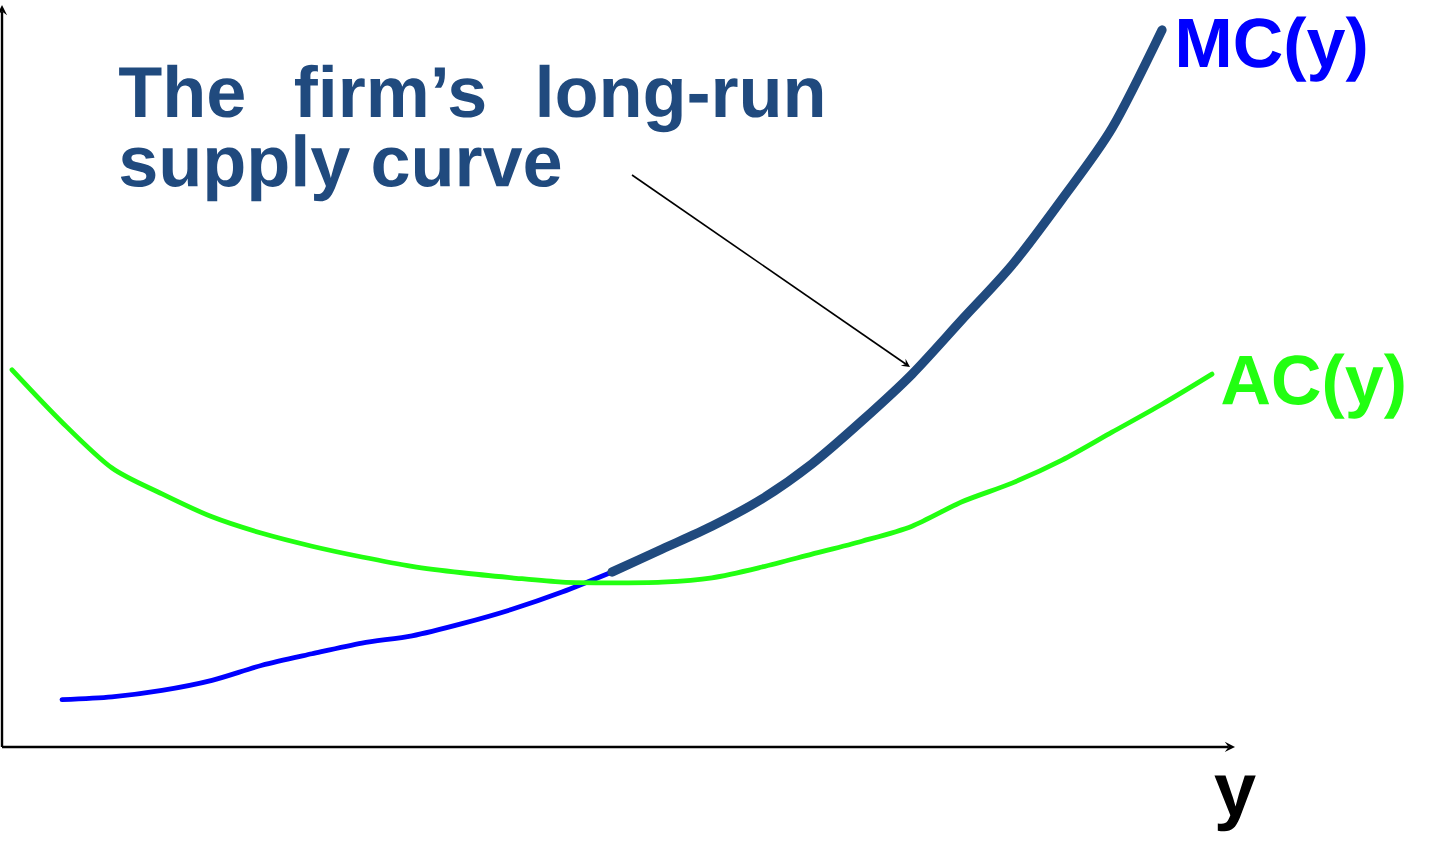  What do you see at coordinates (1272, 49) in the screenshot?
I see `text: MC(y)` at bounding box center [1272, 49].